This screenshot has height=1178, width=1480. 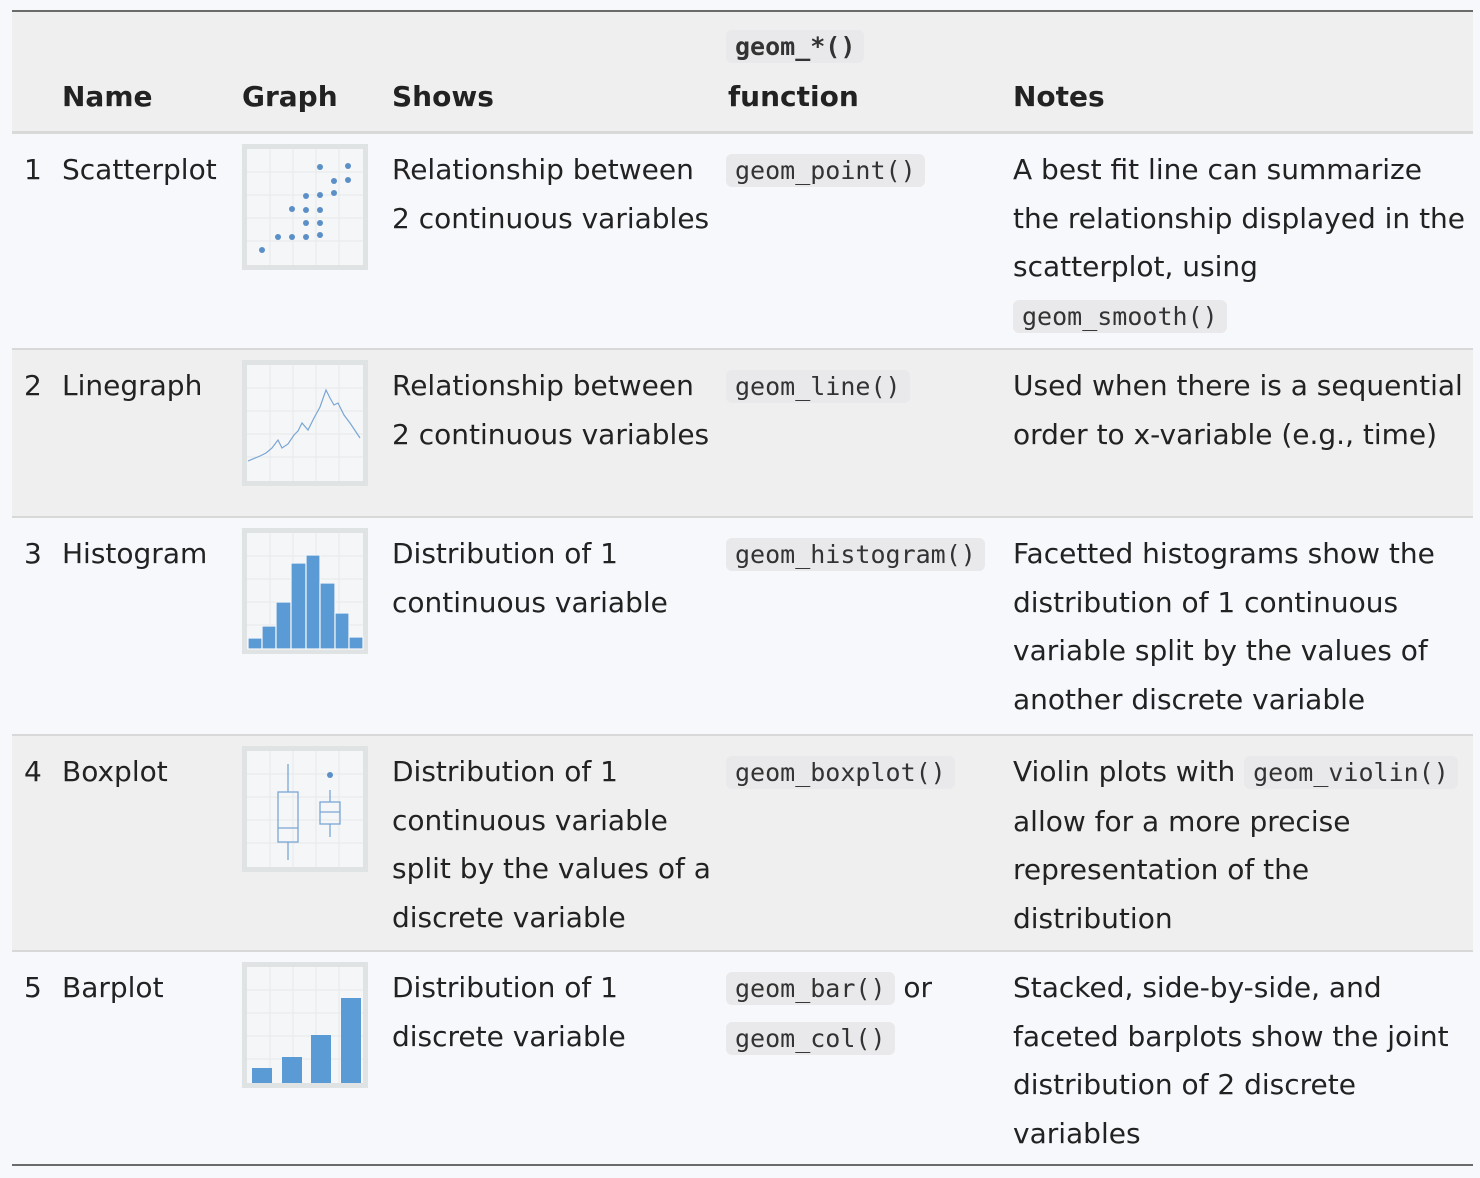 What do you see at coordinates (107, 96) in the screenshot?
I see `header-name: Name` at bounding box center [107, 96].